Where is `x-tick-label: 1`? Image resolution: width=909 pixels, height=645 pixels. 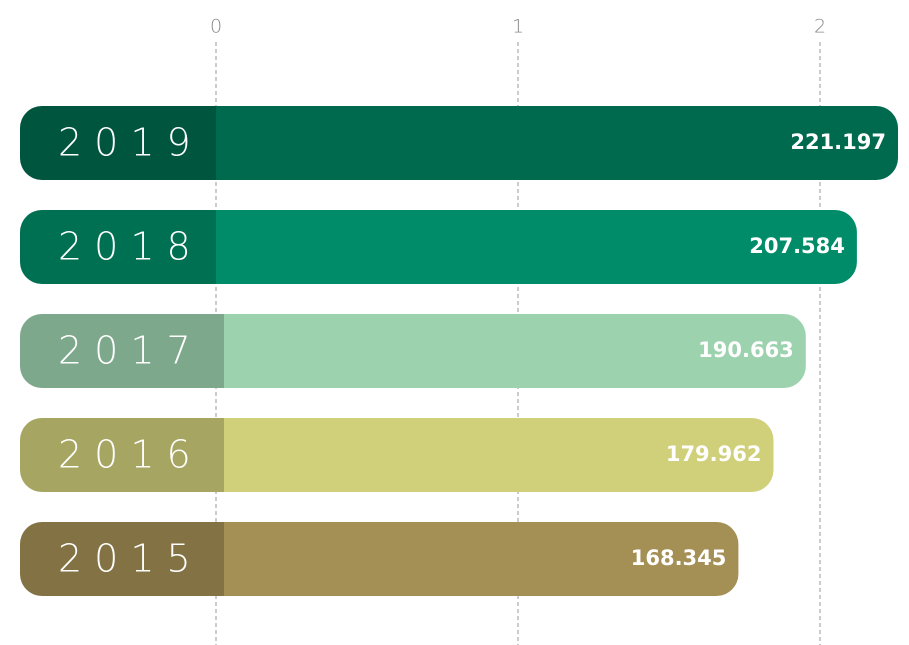
x-tick-label: 1 is located at coordinates (518, 27).